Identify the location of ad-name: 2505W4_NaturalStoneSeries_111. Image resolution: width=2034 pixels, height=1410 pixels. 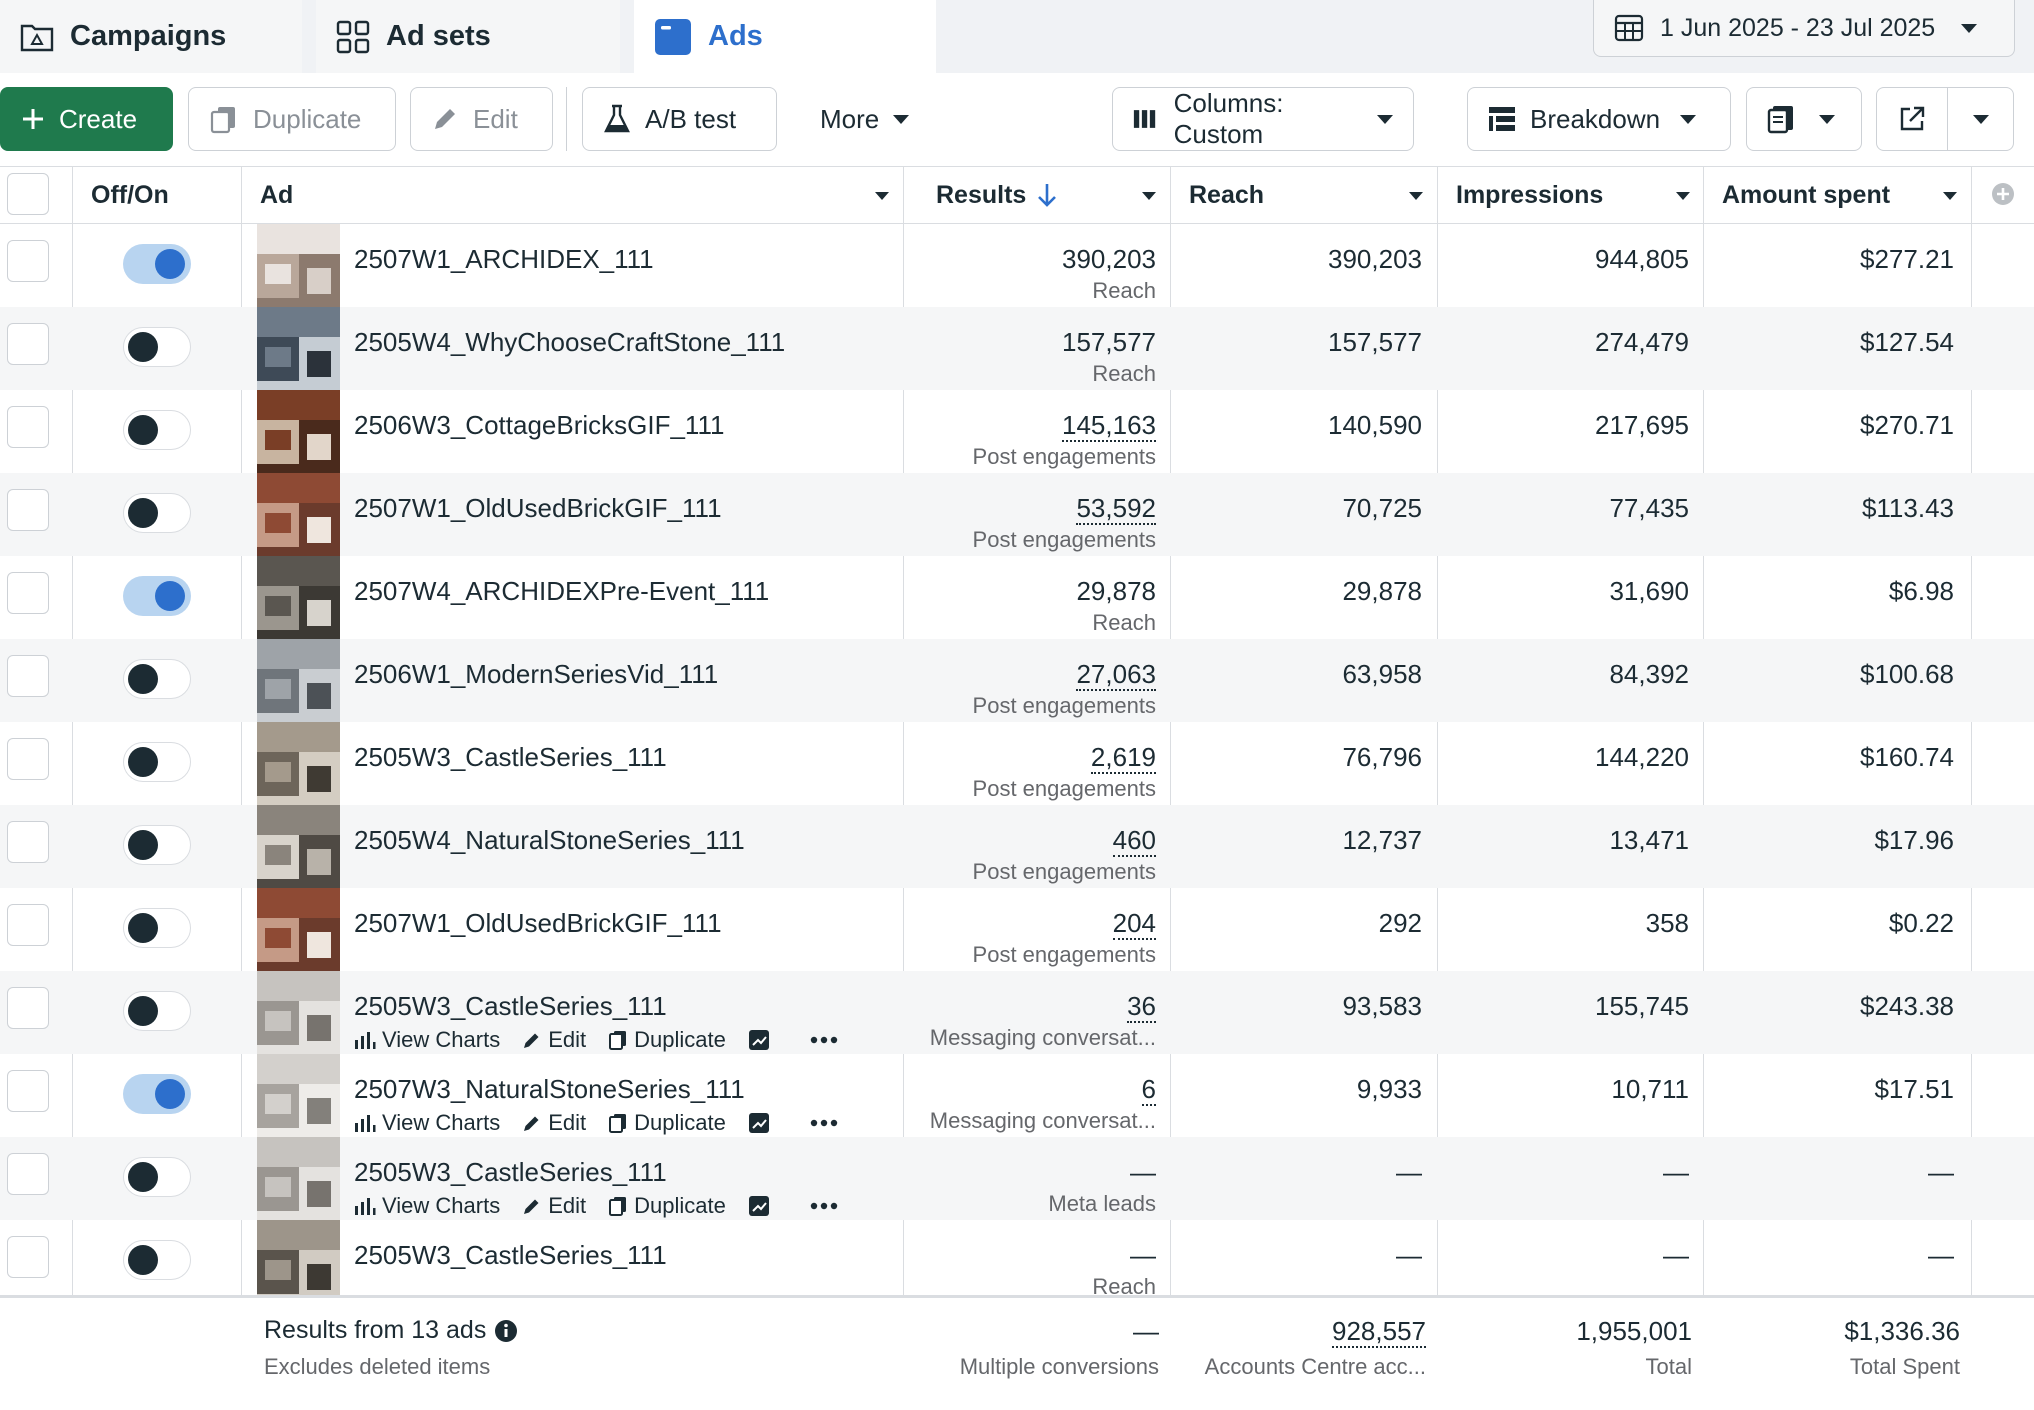
(549, 840).